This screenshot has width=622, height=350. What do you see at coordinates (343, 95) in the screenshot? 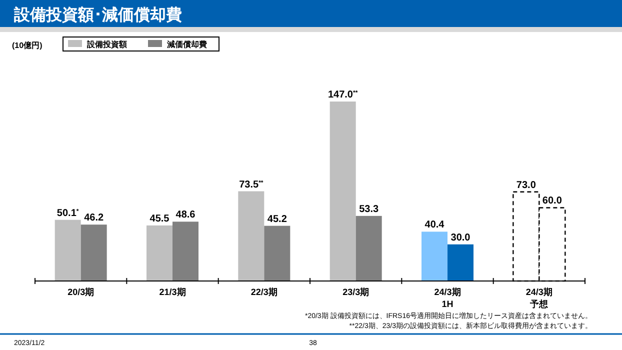
I see `data-label: 147.0$^{**}$` at bounding box center [343, 95].